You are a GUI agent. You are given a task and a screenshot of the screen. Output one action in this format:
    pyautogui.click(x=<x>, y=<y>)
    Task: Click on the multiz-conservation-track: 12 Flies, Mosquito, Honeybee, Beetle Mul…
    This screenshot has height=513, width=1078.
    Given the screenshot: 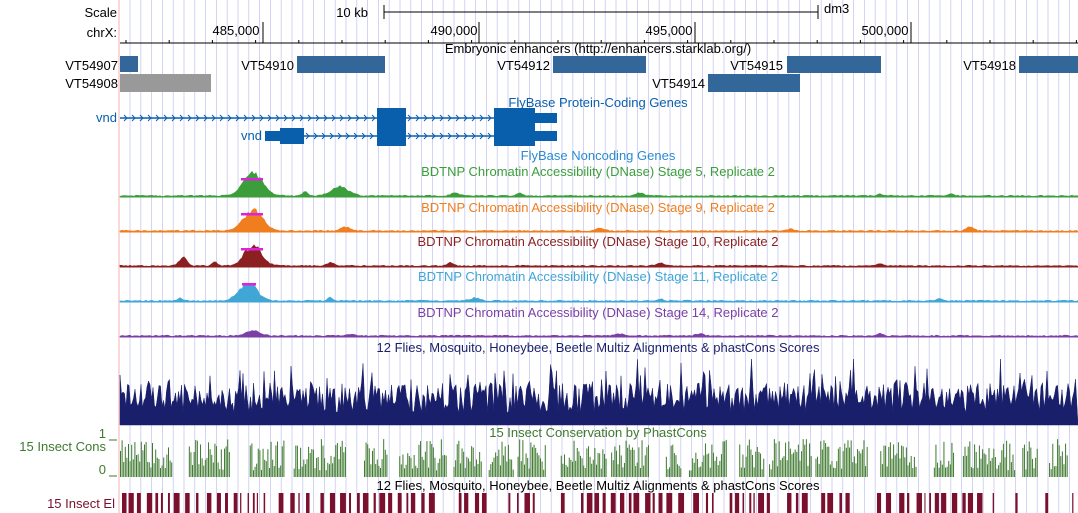 What is the action you would take?
    pyautogui.click(x=598, y=383)
    